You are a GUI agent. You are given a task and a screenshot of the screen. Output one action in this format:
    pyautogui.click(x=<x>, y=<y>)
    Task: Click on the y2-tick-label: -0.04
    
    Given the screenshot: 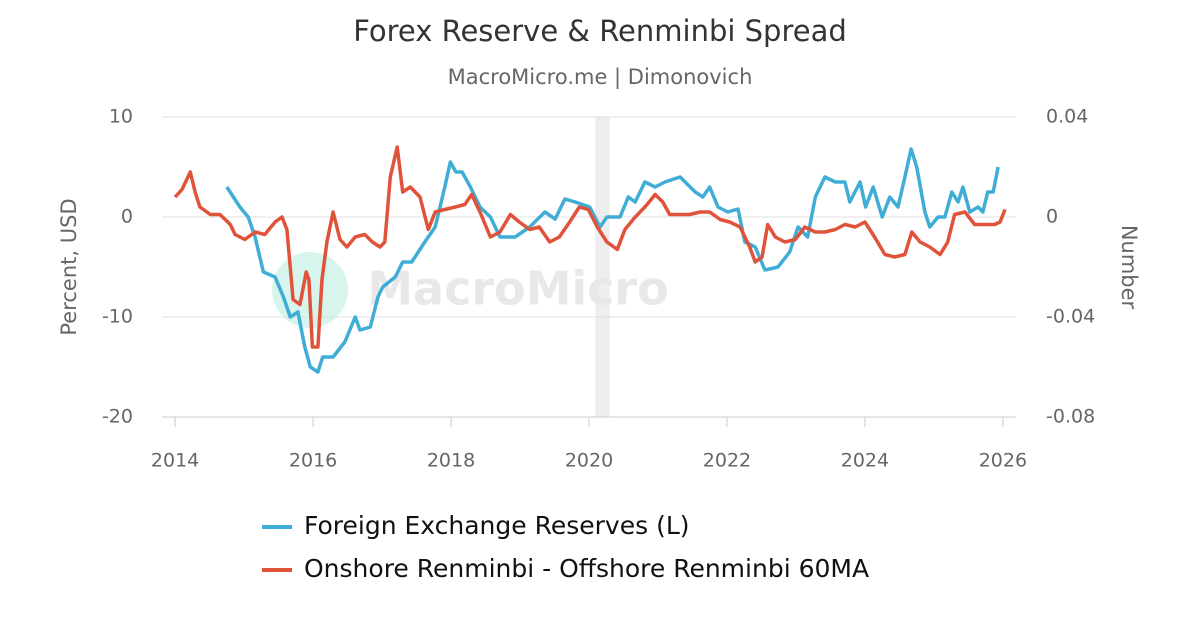 What is the action you would take?
    pyautogui.click(x=1070, y=317)
    